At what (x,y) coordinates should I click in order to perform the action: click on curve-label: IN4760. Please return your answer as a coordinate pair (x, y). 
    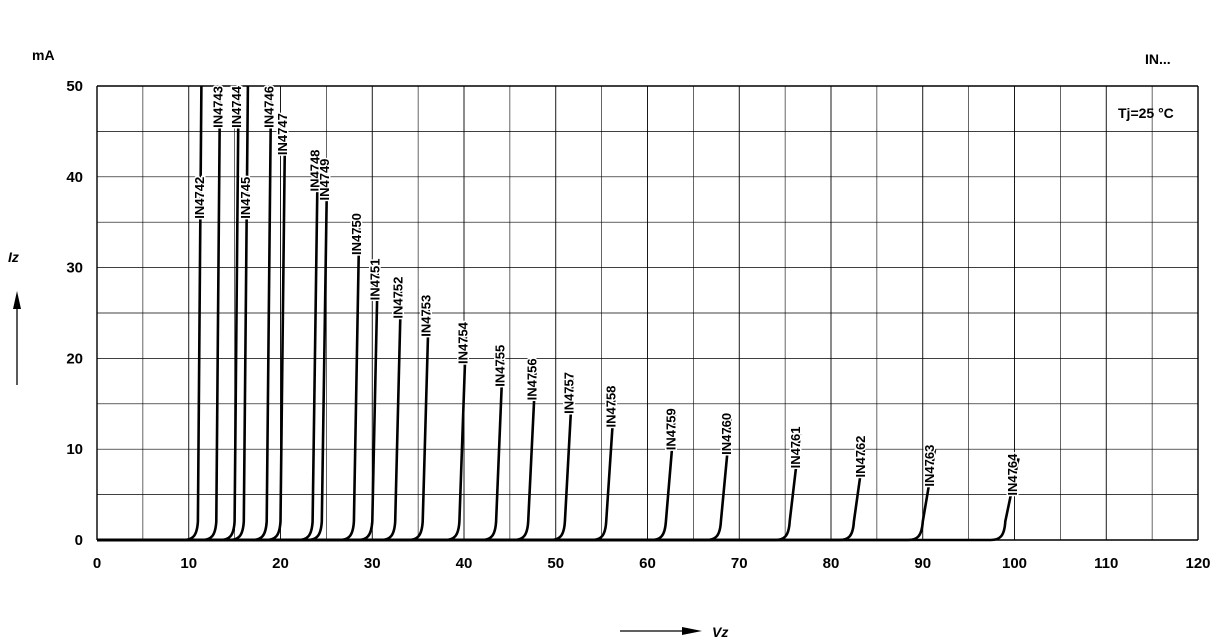
    Looking at the image, I should click on (726, 434).